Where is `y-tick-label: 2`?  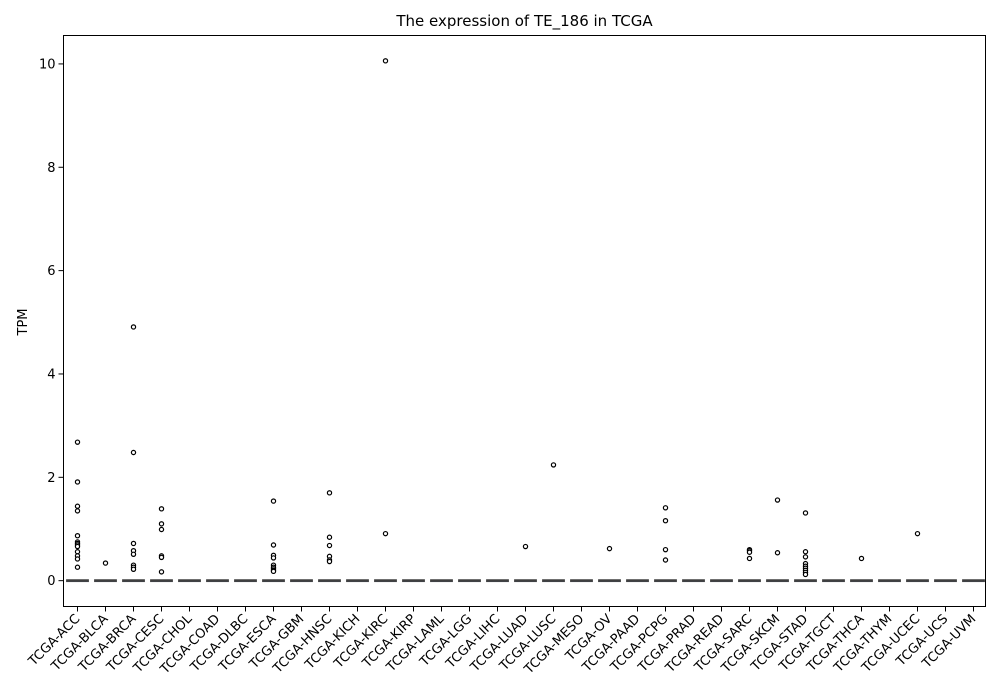 y-tick-label: 2 is located at coordinates (51, 478).